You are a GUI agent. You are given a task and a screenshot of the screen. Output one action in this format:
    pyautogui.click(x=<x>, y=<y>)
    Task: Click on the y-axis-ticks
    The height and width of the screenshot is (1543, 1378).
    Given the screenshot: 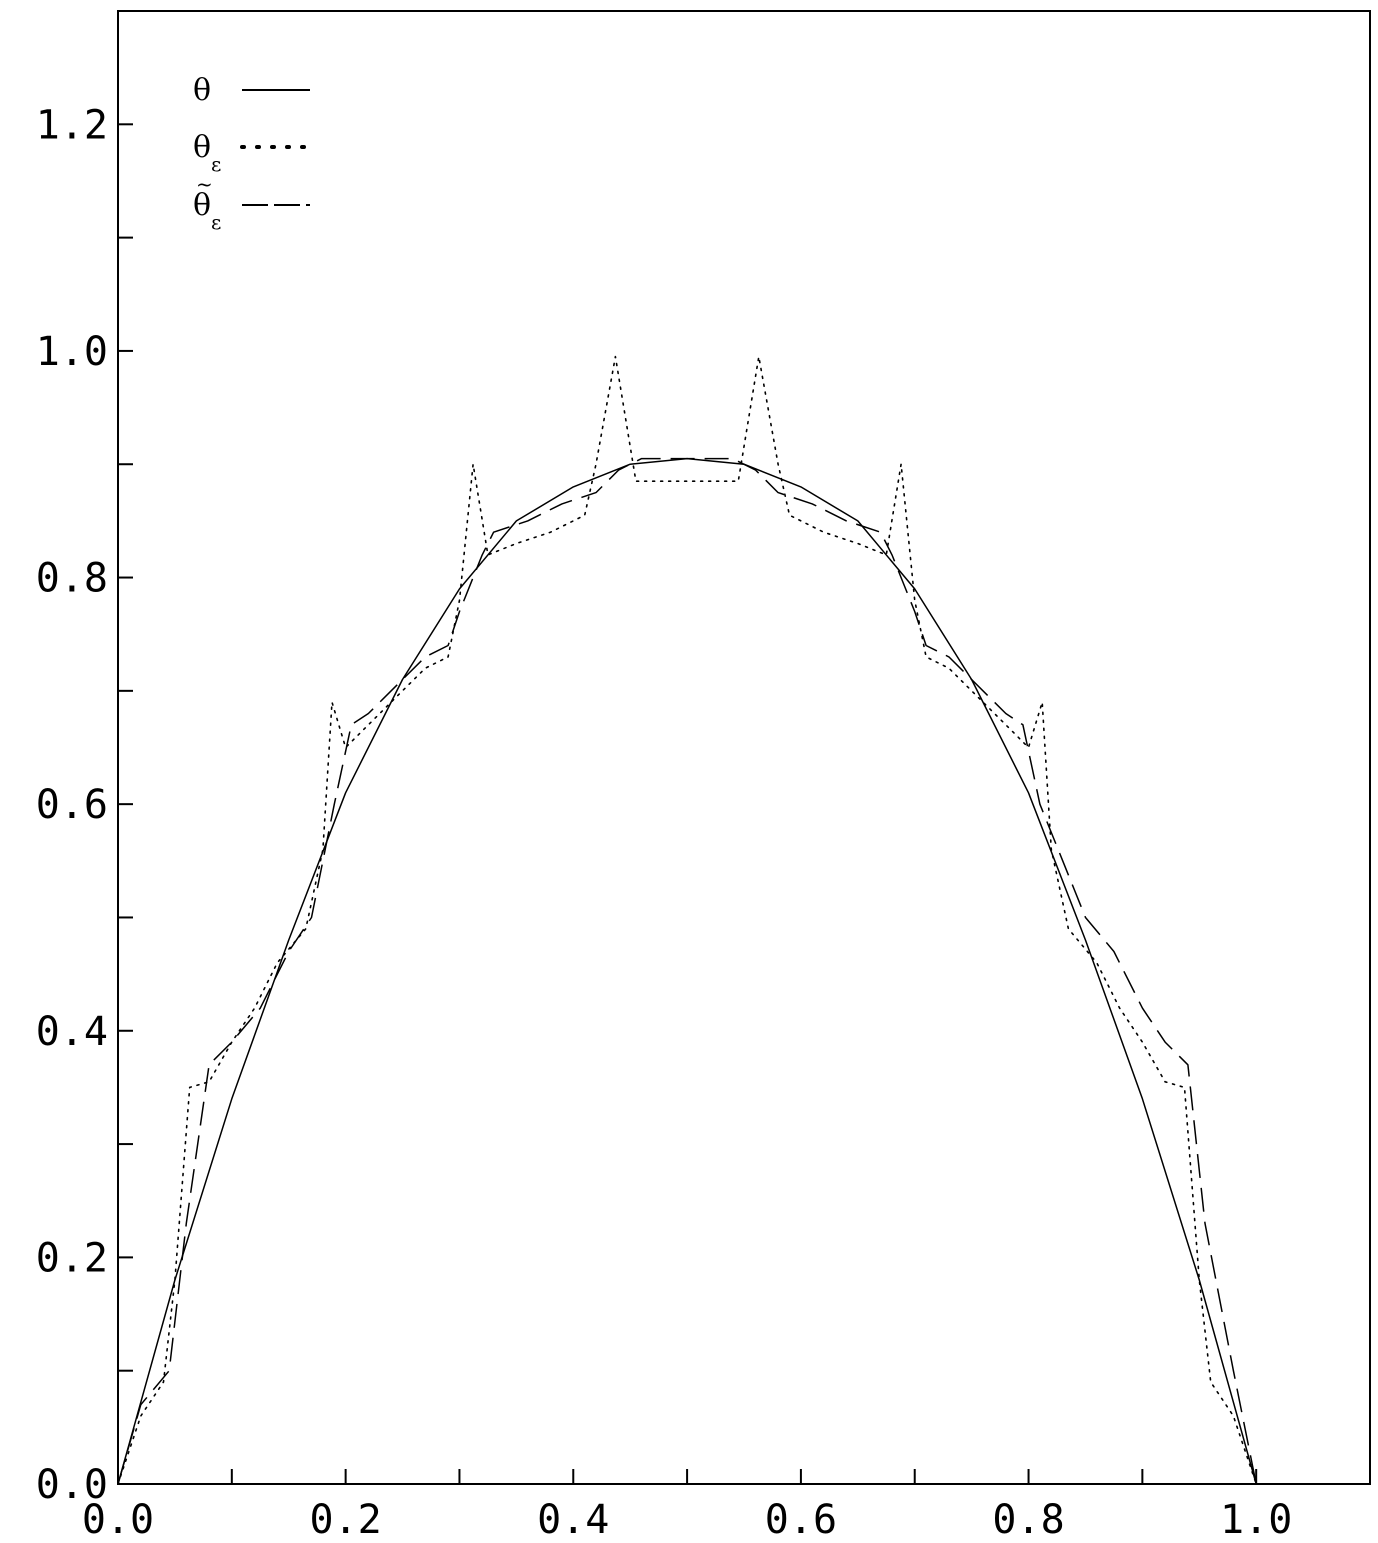 What is the action you would take?
    pyautogui.click(x=125, y=804)
    